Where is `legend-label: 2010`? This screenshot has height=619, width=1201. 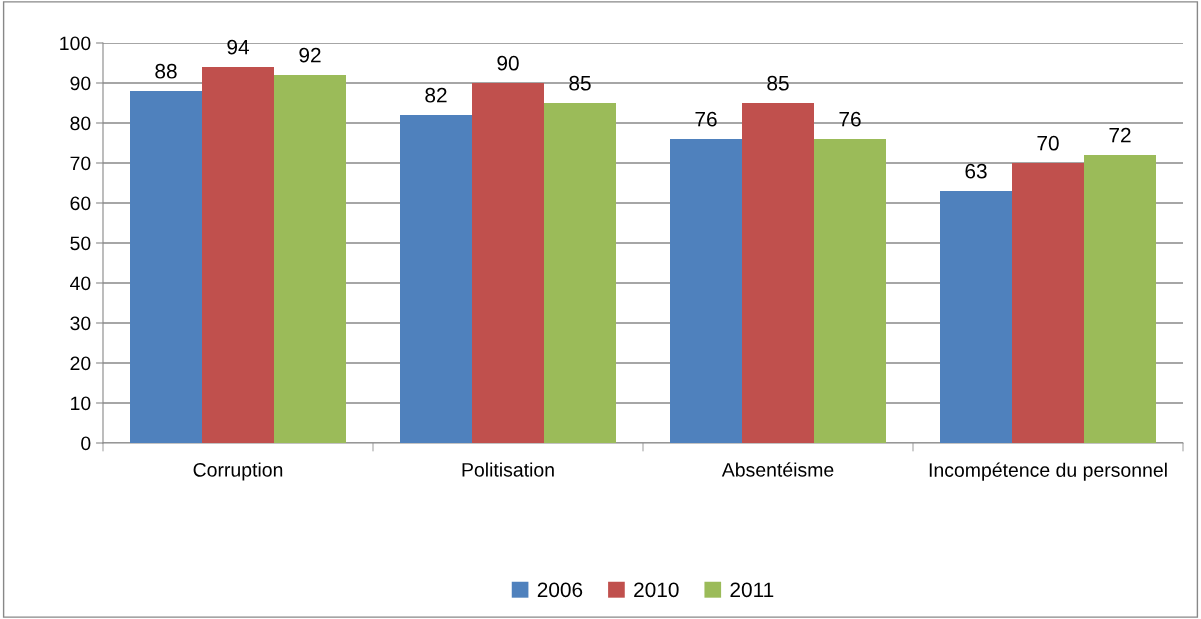 legend-label: 2010 is located at coordinates (656, 590).